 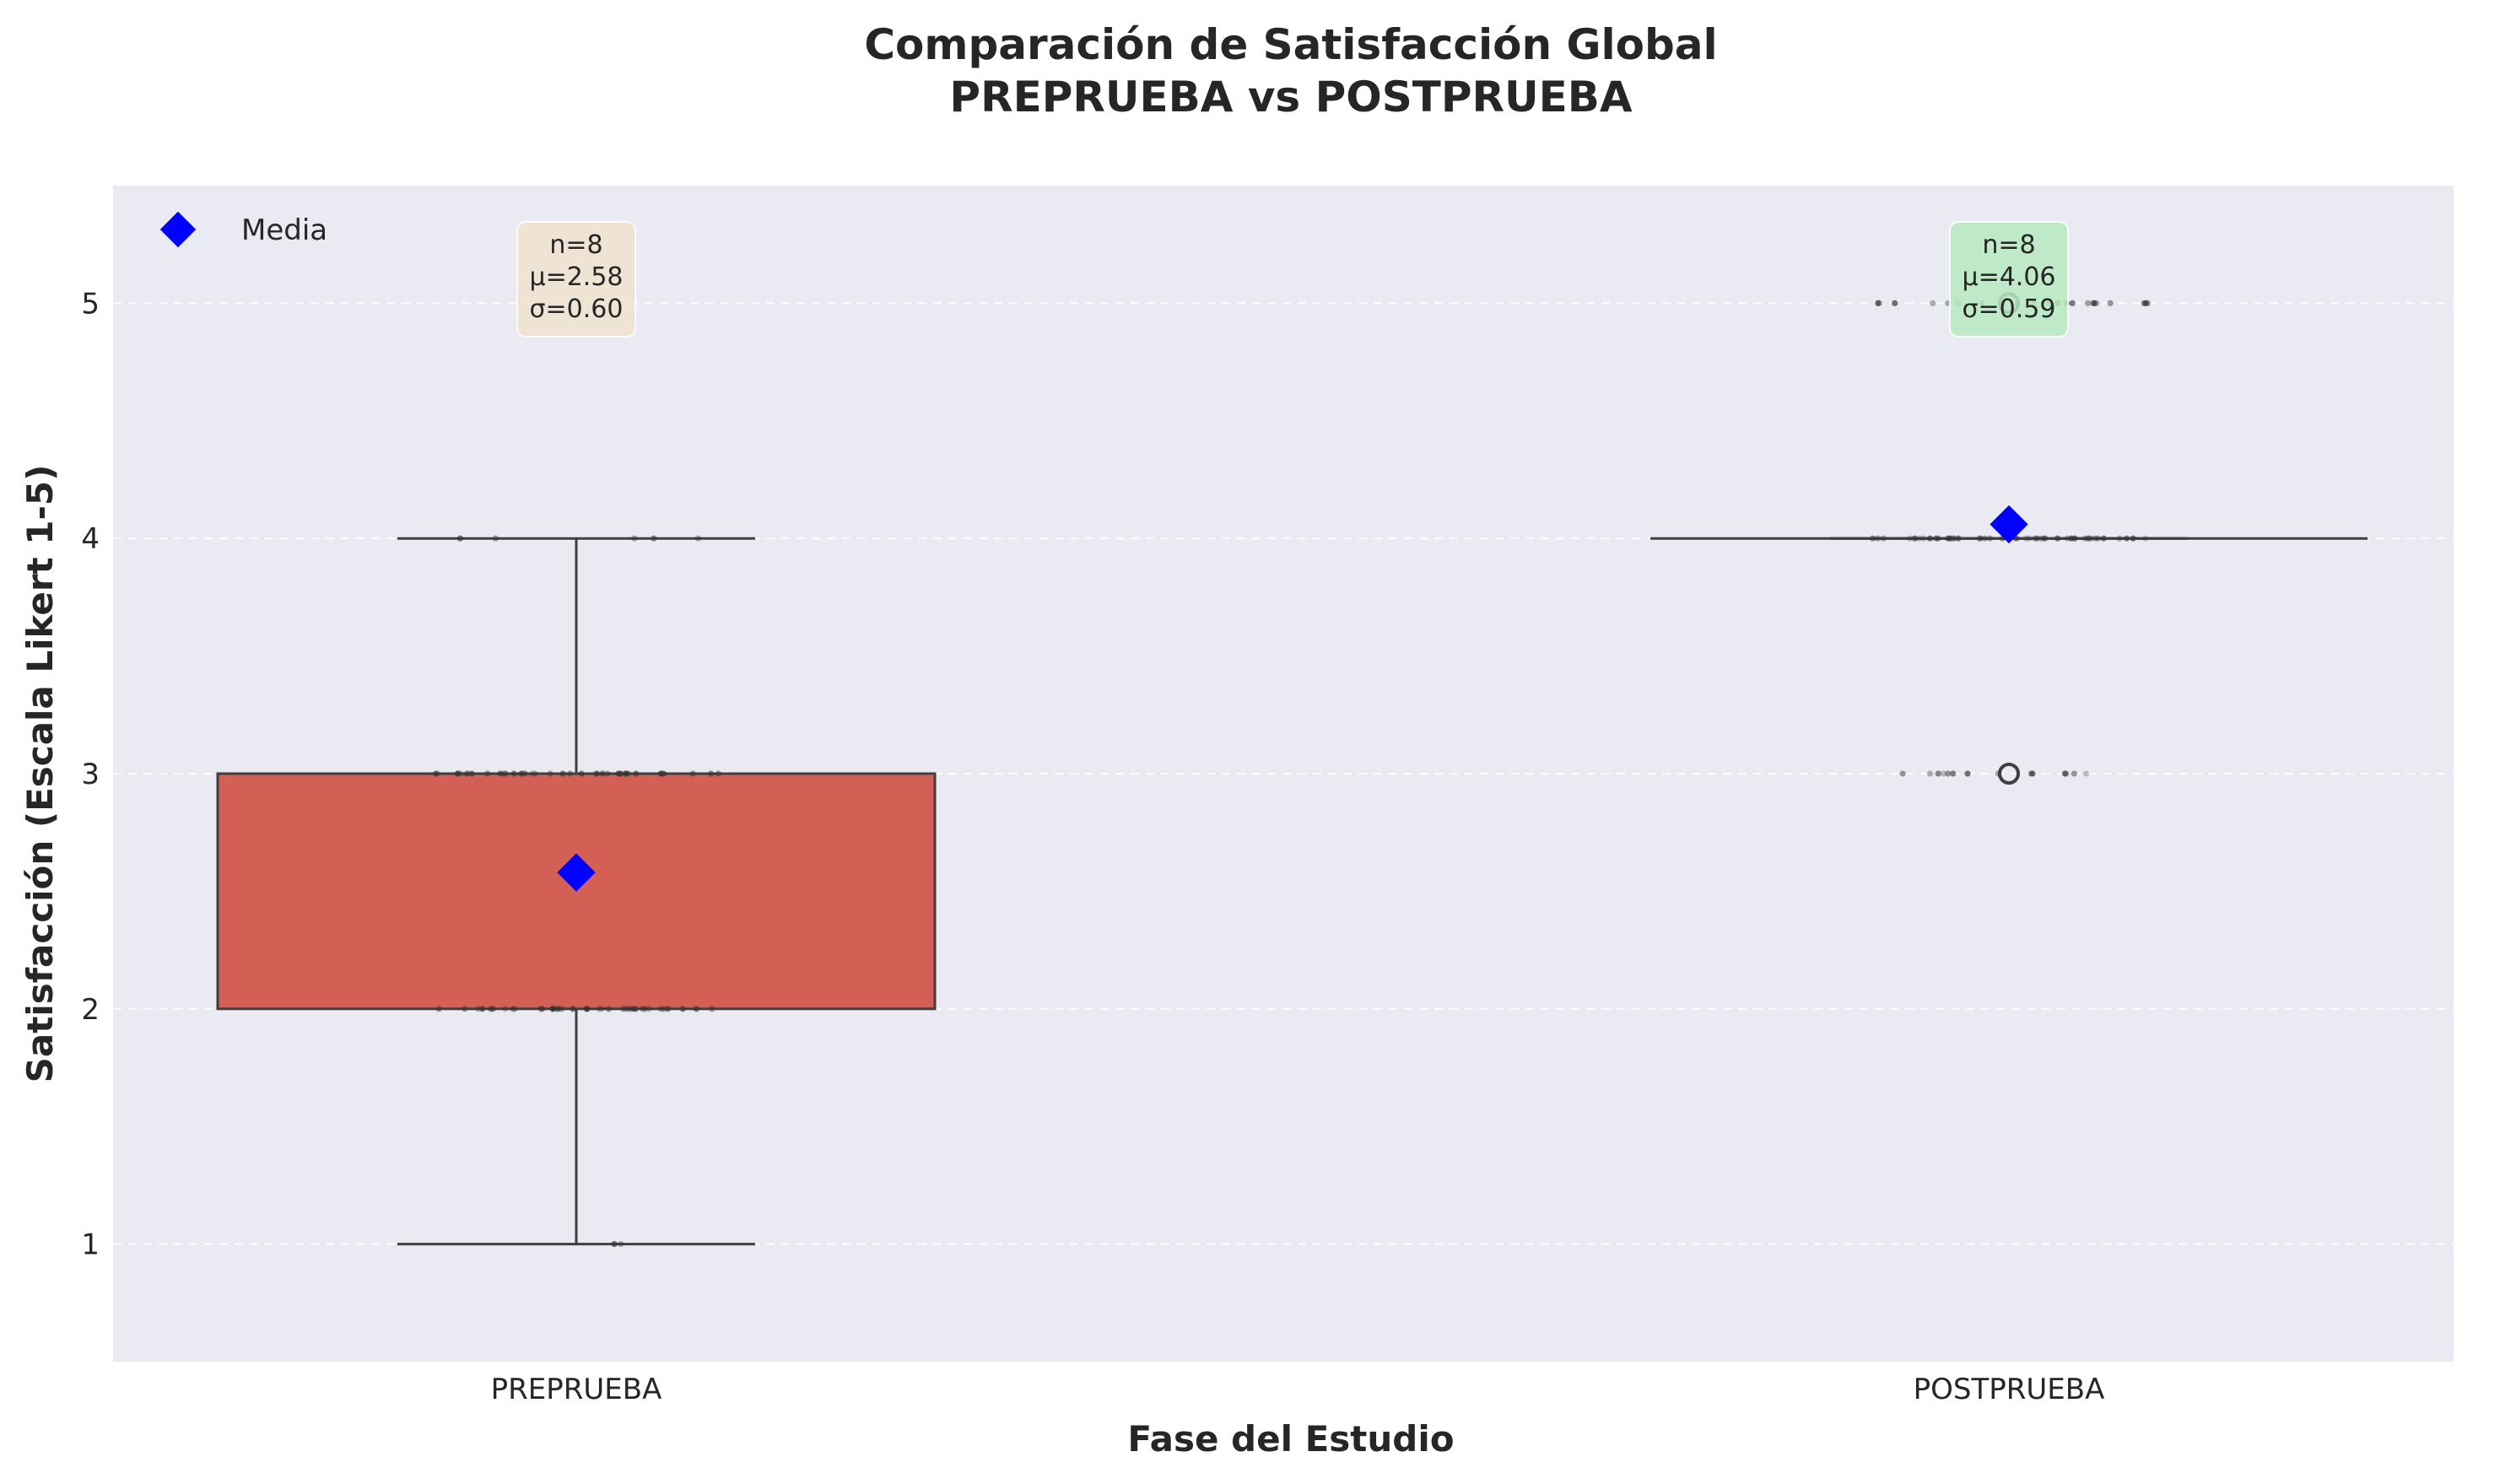 I want to click on y-tick-label-5: 5, so click(x=90, y=304).